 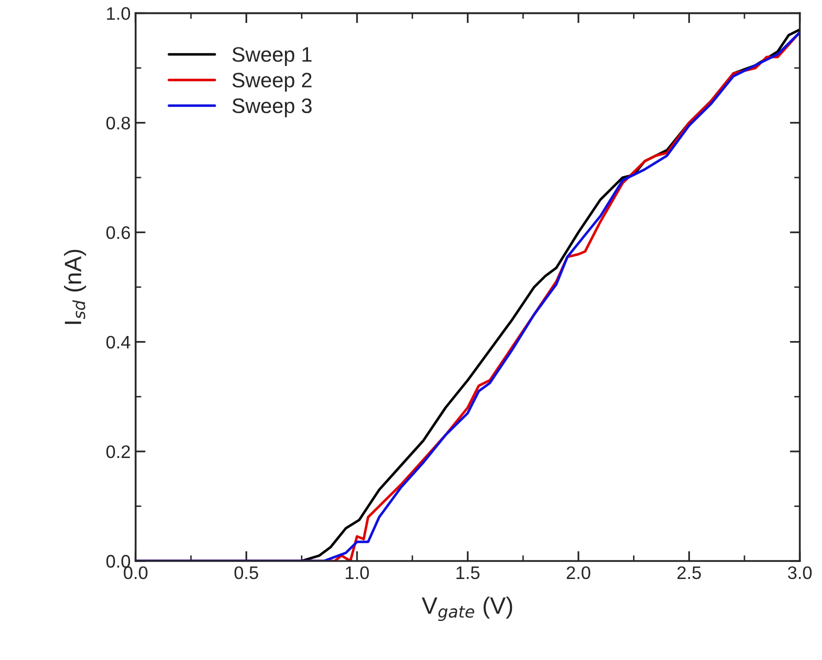 What do you see at coordinates (357, 573) in the screenshot?
I see `x-tick-label: 1.0` at bounding box center [357, 573].